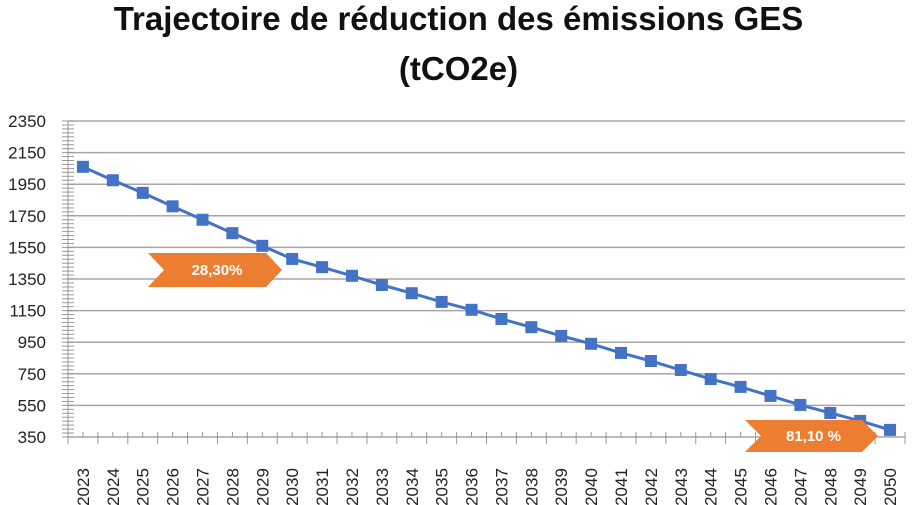 The width and height of the screenshot is (917, 505). I want to click on x-tick-label: 2044, so click(711, 486).